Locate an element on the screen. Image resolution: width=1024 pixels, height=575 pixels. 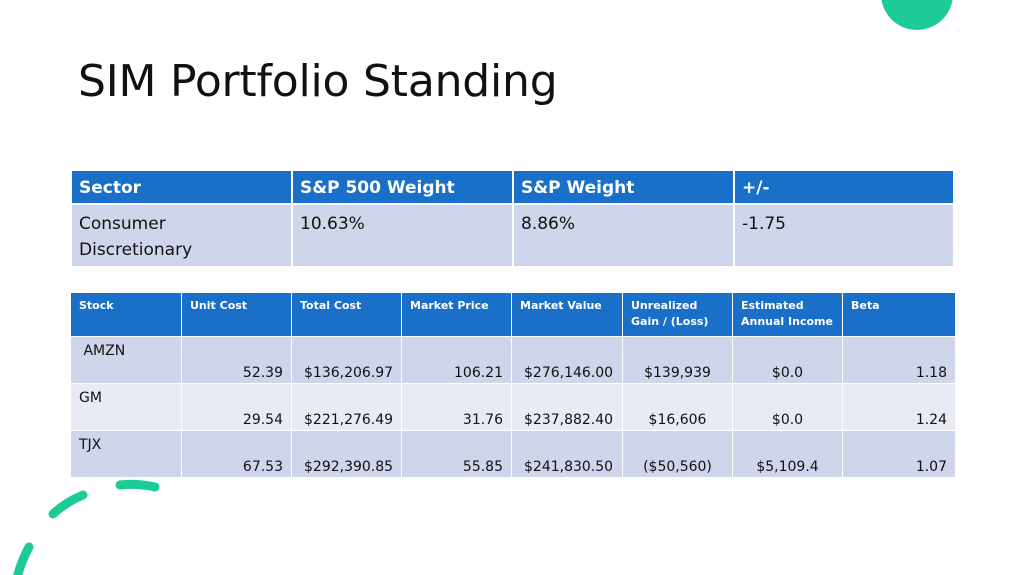
unit-cost-cell: 52.39 is located at coordinates (236, 360).